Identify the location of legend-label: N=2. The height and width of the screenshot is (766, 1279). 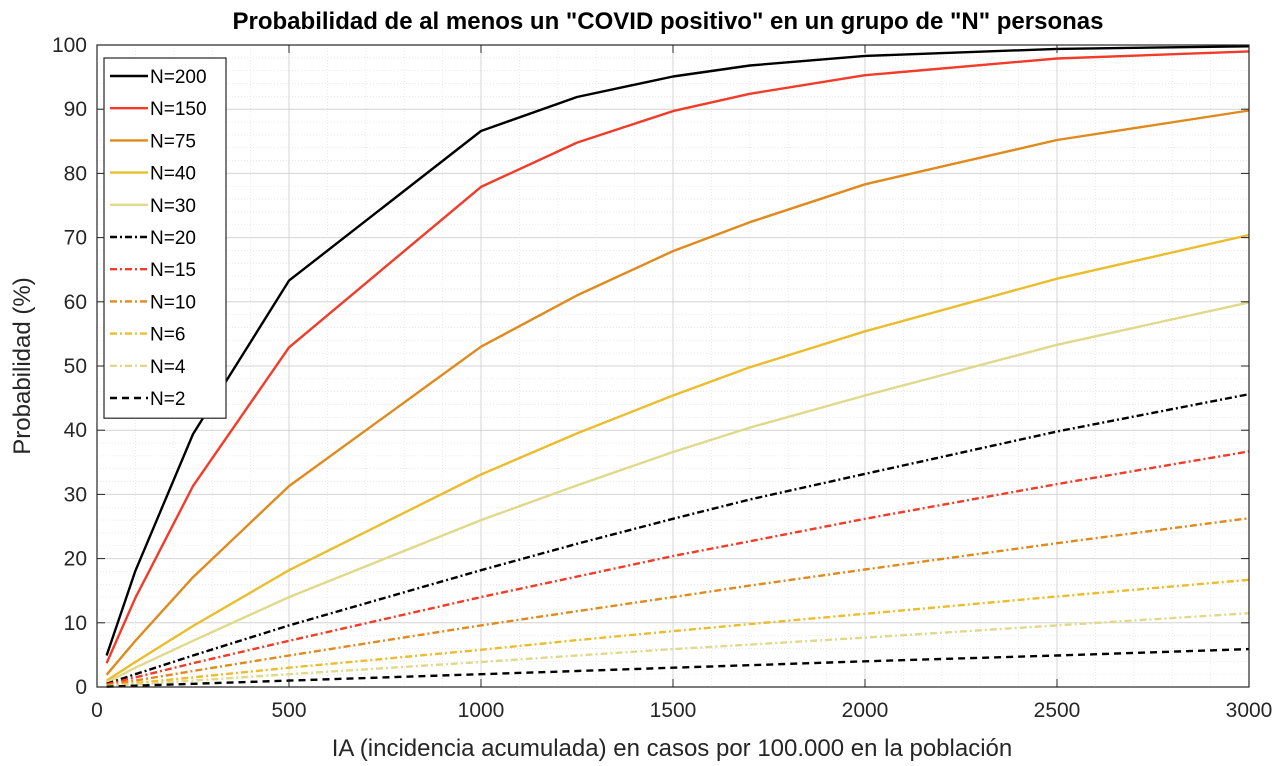
(167, 399).